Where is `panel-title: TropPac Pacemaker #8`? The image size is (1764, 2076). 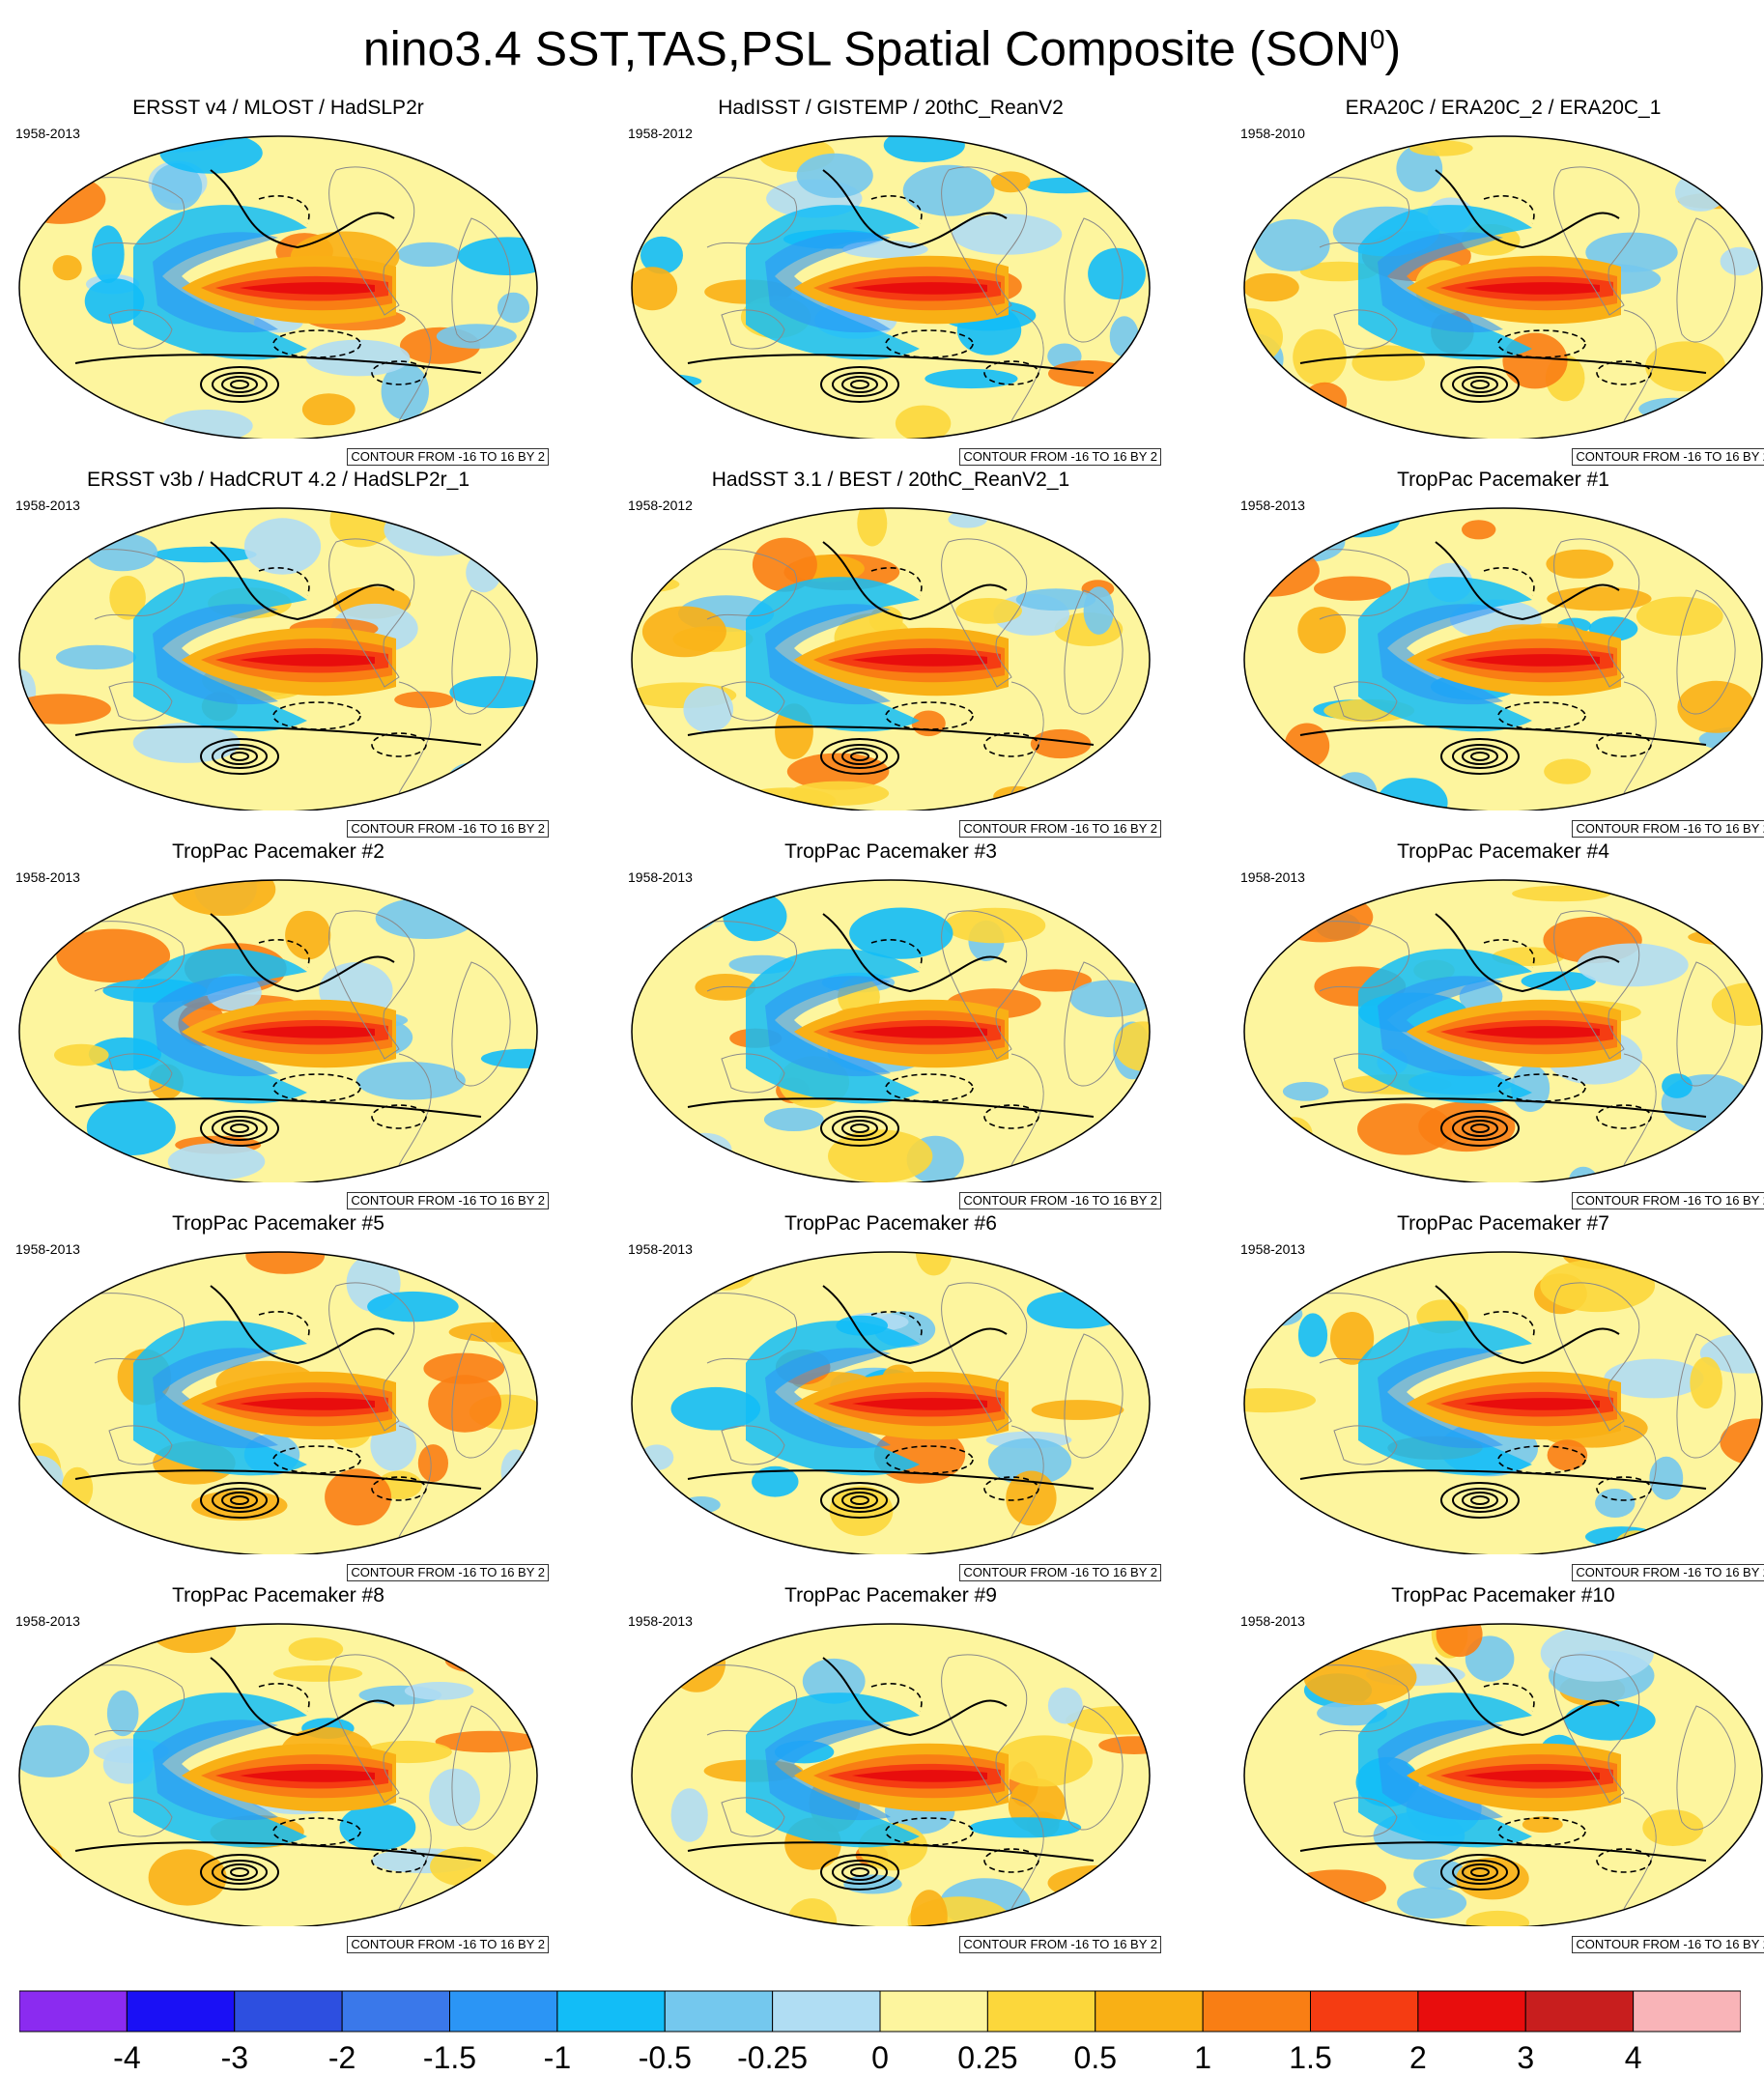
panel-title: TropPac Pacemaker #8 is located at coordinates (278, 1595).